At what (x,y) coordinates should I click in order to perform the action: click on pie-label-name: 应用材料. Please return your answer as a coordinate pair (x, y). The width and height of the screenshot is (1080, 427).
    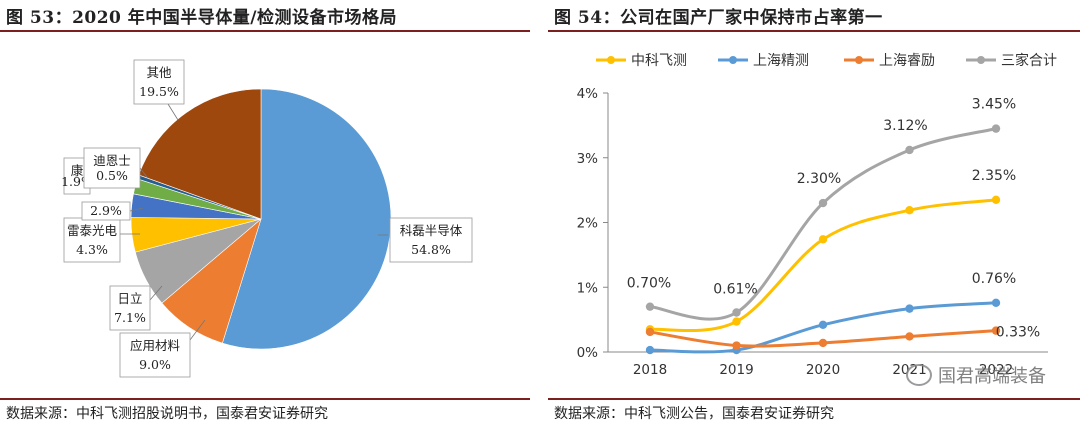
    Looking at the image, I should click on (155, 345).